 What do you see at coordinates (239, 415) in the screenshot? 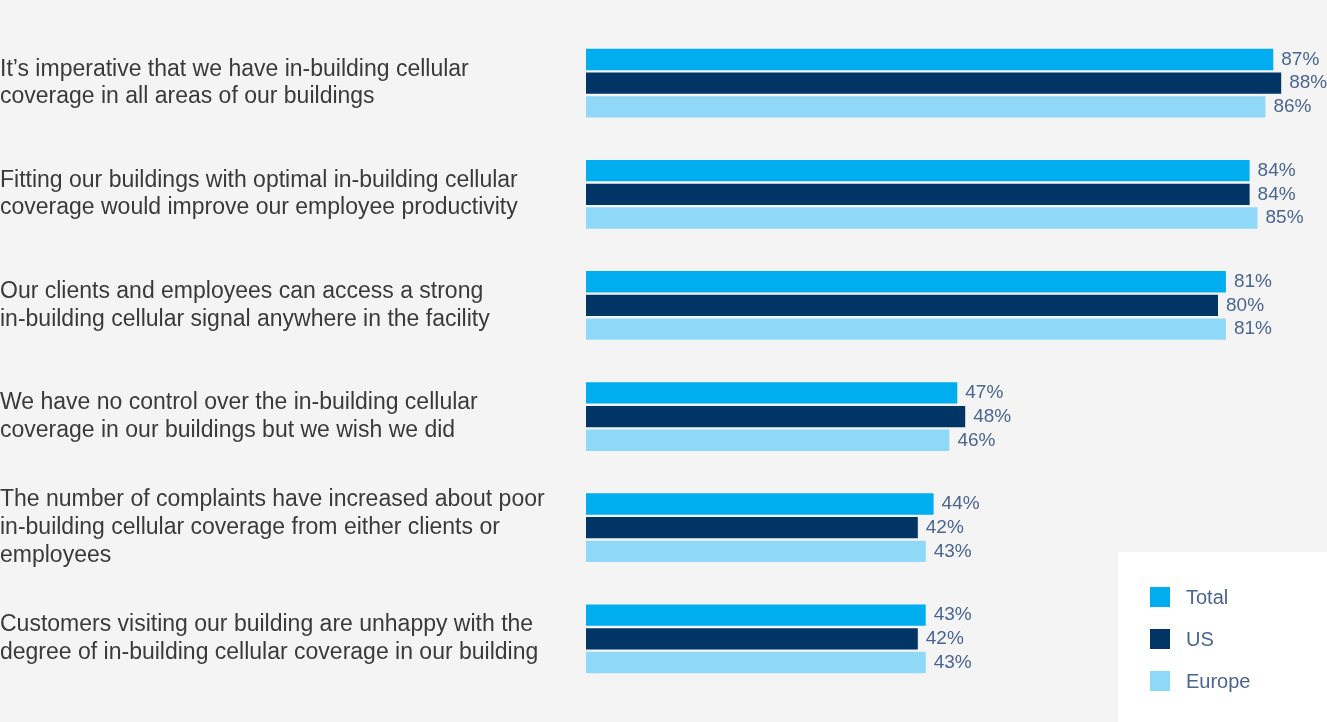
I see `y-tick-label: We have no control over the in-building cellular coverage in our buildings but we wish we did` at bounding box center [239, 415].